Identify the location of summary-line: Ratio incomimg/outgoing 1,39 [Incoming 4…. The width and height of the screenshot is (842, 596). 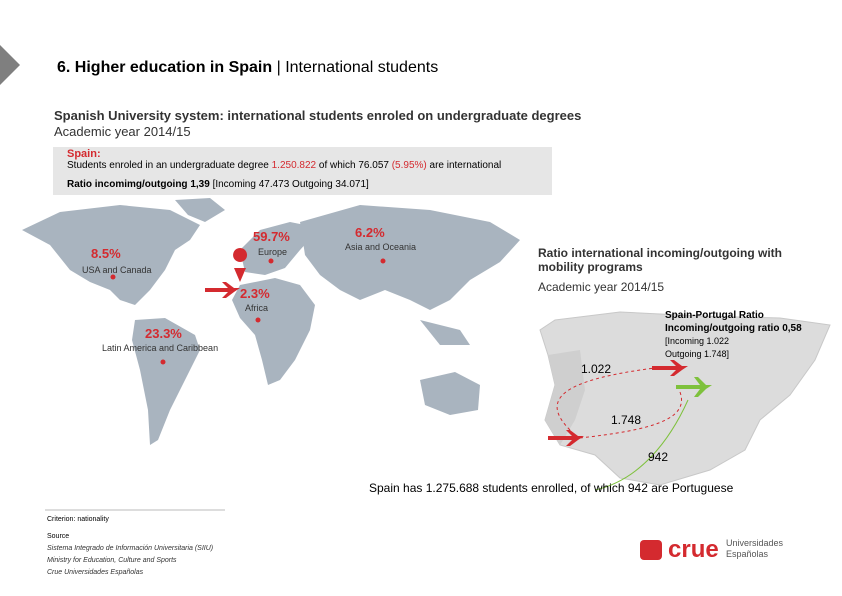
(218, 184).